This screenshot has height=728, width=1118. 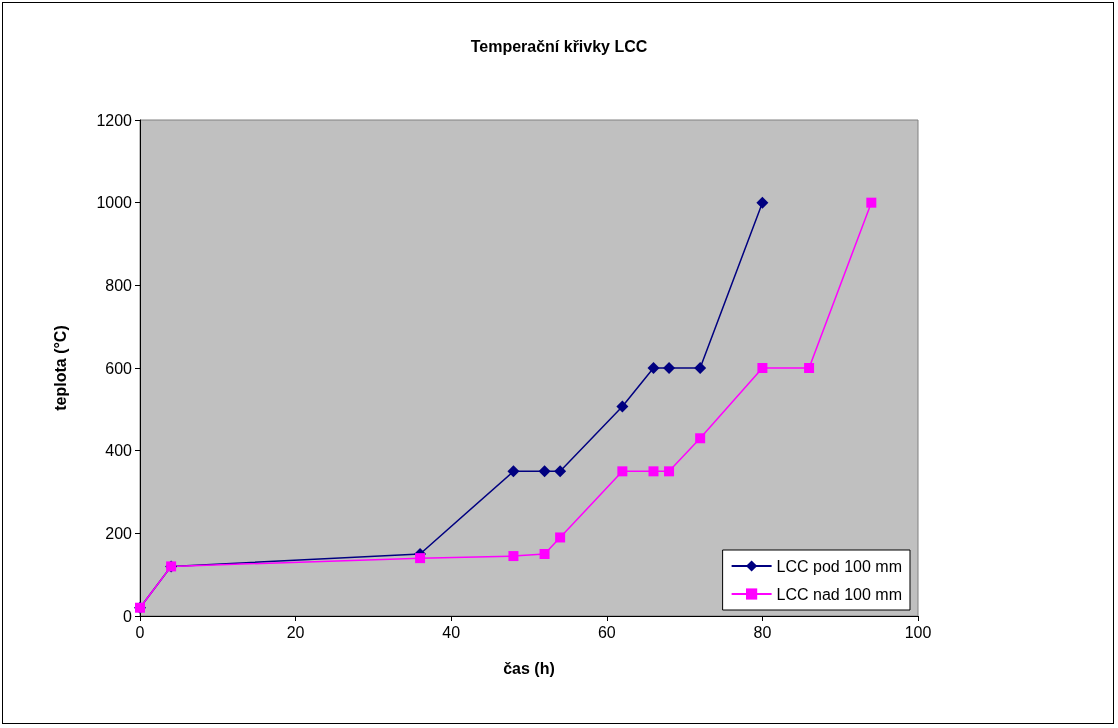 What do you see at coordinates (119, 285) in the screenshot?
I see `y-tick-label: 800` at bounding box center [119, 285].